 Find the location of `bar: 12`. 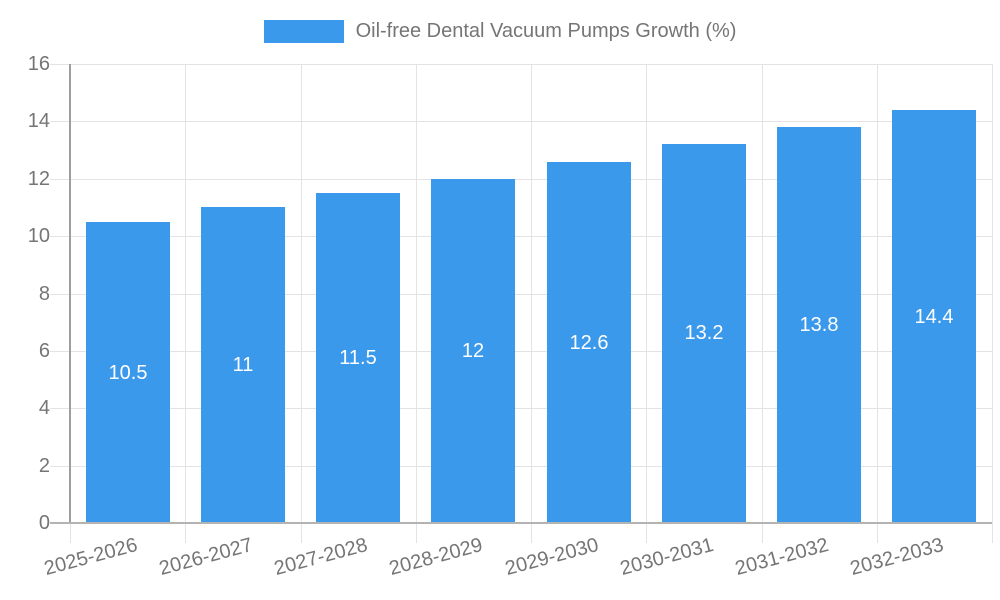

bar: 12 is located at coordinates (473, 351).